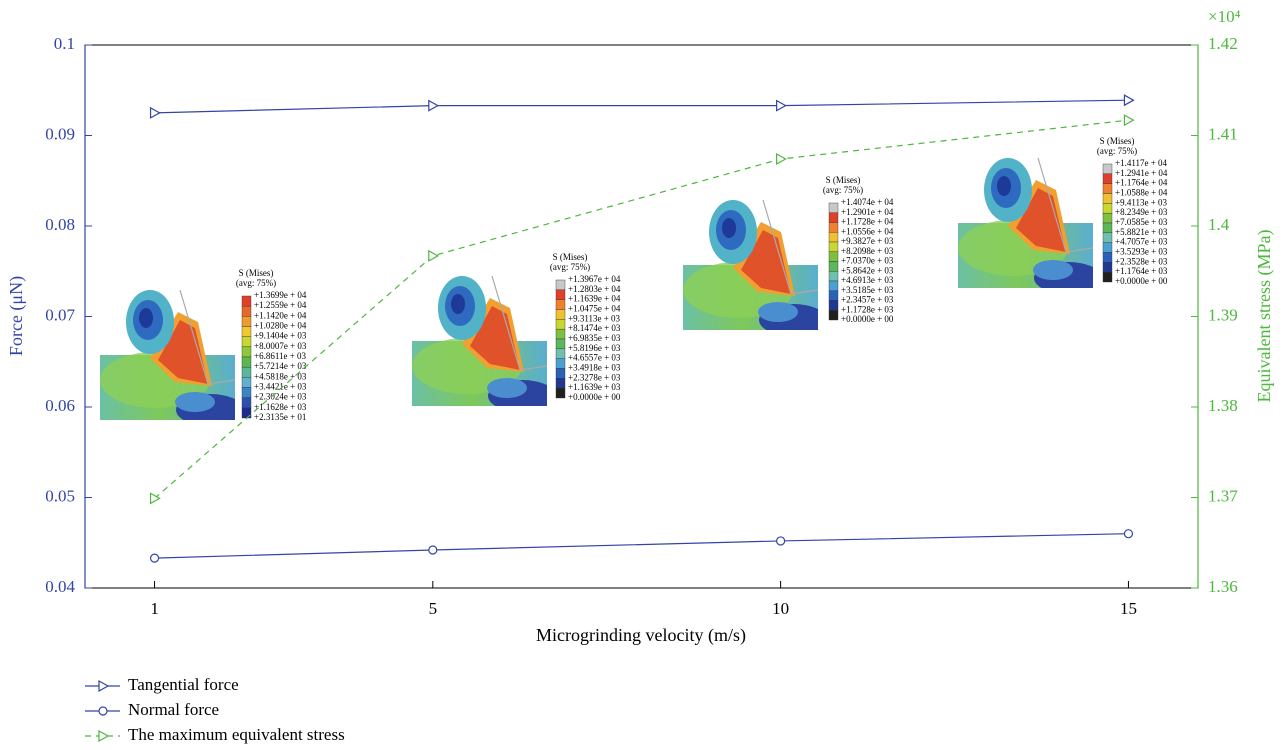  I want to click on y-tick-label: 0.07, so click(60, 314).